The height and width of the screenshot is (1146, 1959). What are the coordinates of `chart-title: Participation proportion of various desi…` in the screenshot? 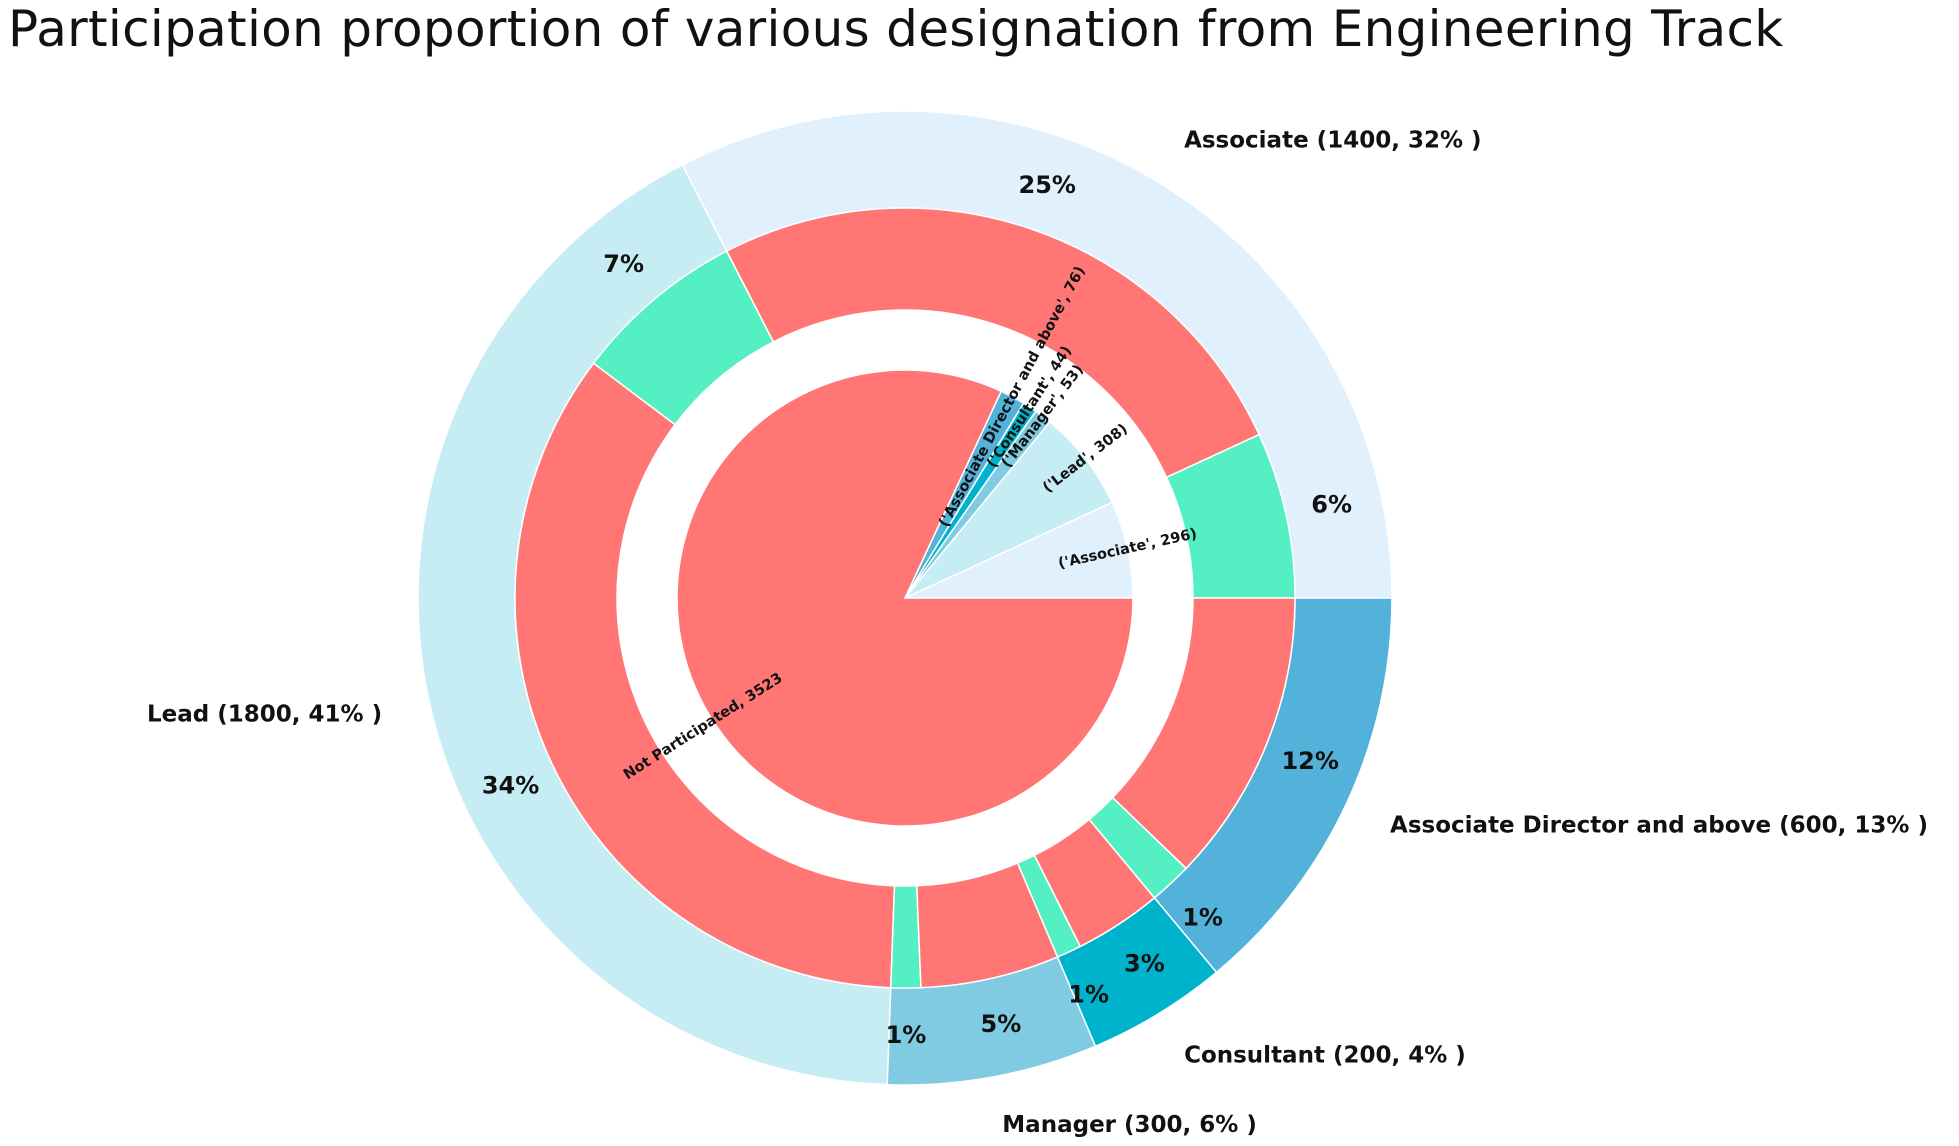 It's located at (896, 29).